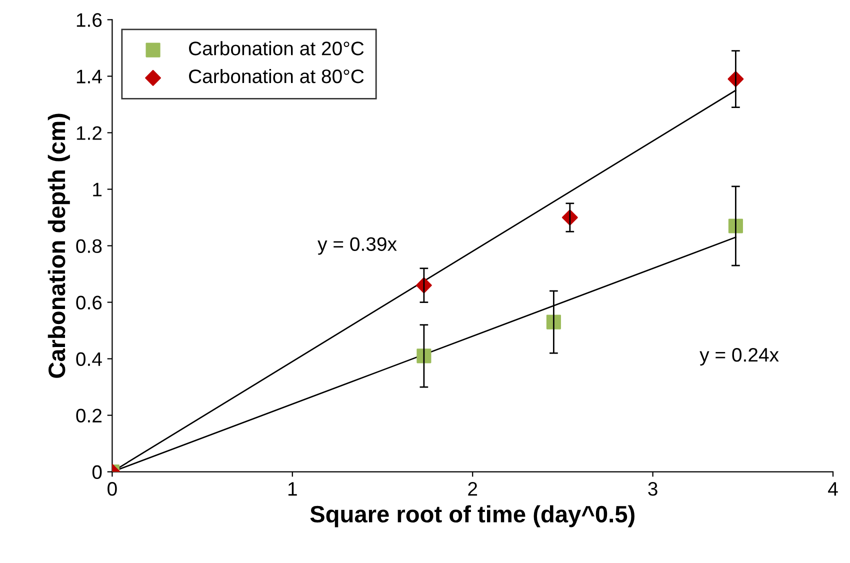 The height and width of the screenshot is (563, 850). Describe the element at coordinates (89, 246) in the screenshot. I see `y-tick-label: 0.8` at that location.